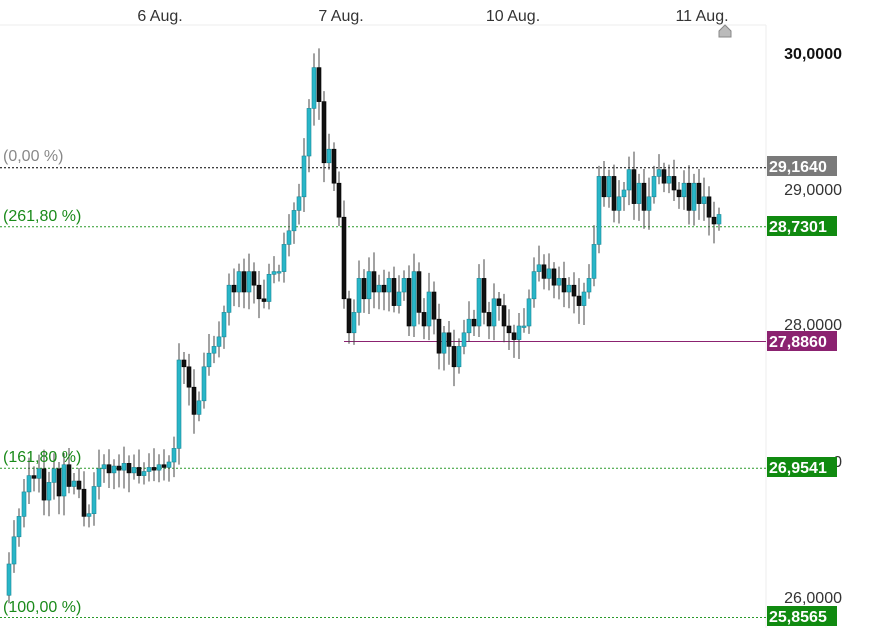  What do you see at coordinates (701, 16) in the screenshot?
I see `date-label-11-aug: 11 Aug.` at bounding box center [701, 16].